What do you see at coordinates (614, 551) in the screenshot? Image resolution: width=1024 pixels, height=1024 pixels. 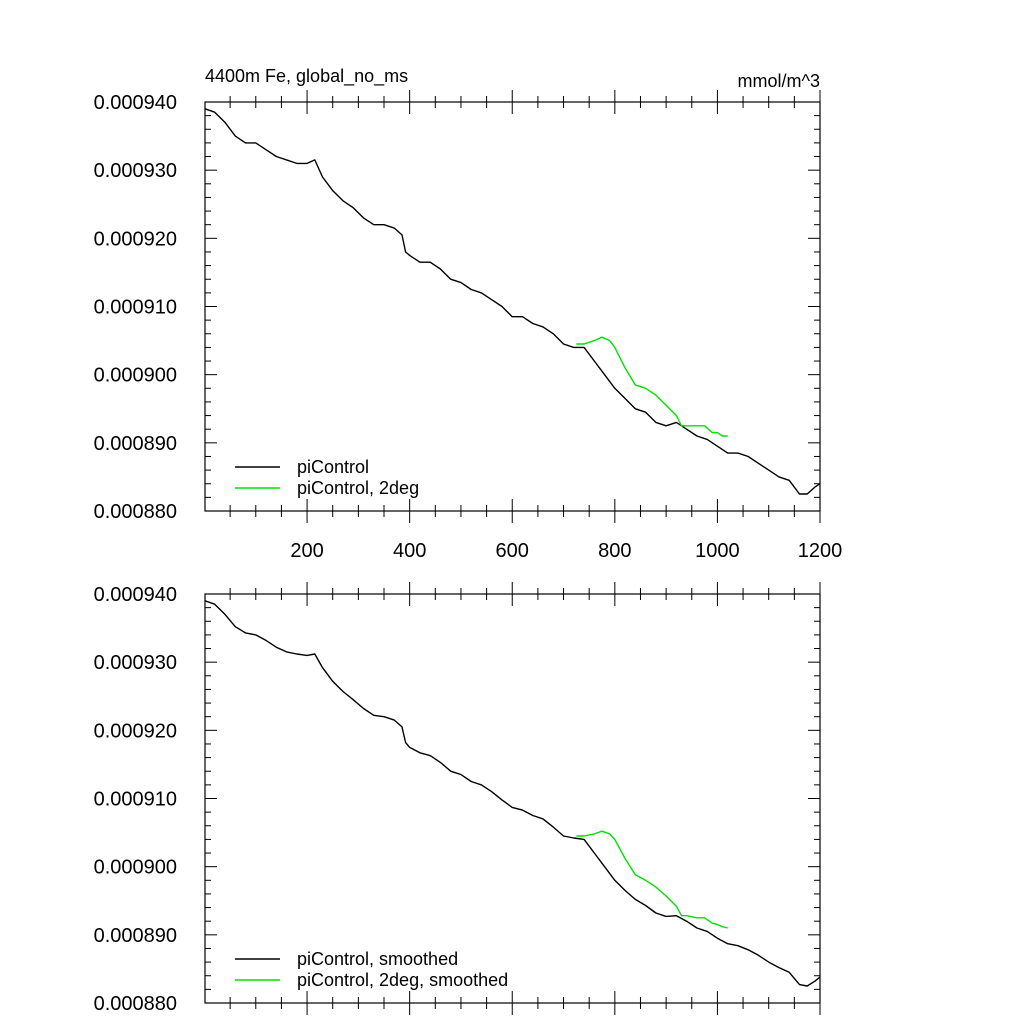 I see `x-tick-label: 800` at bounding box center [614, 551].